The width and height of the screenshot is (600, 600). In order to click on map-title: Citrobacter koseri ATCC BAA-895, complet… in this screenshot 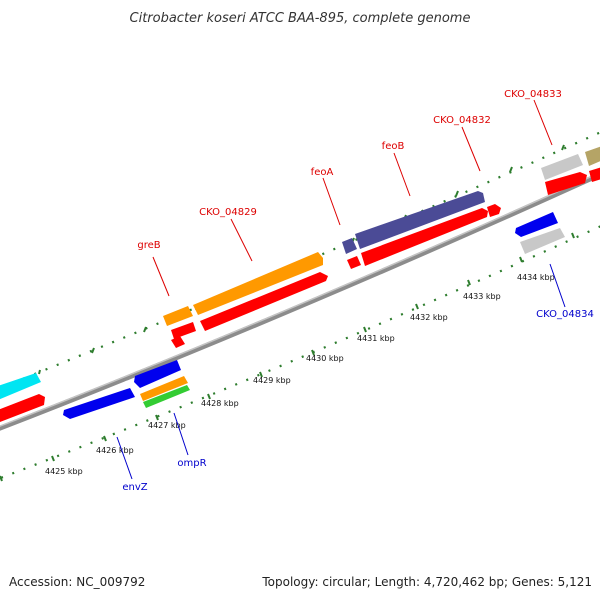, I will do `click(300, 18)`.